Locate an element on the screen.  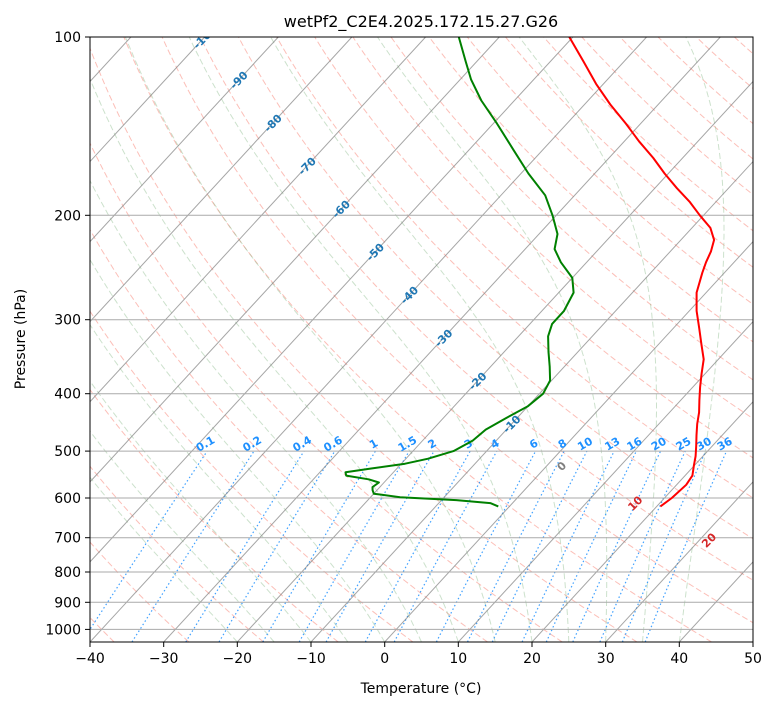
x-tick-label: 0 is located at coordinates (384, 659).